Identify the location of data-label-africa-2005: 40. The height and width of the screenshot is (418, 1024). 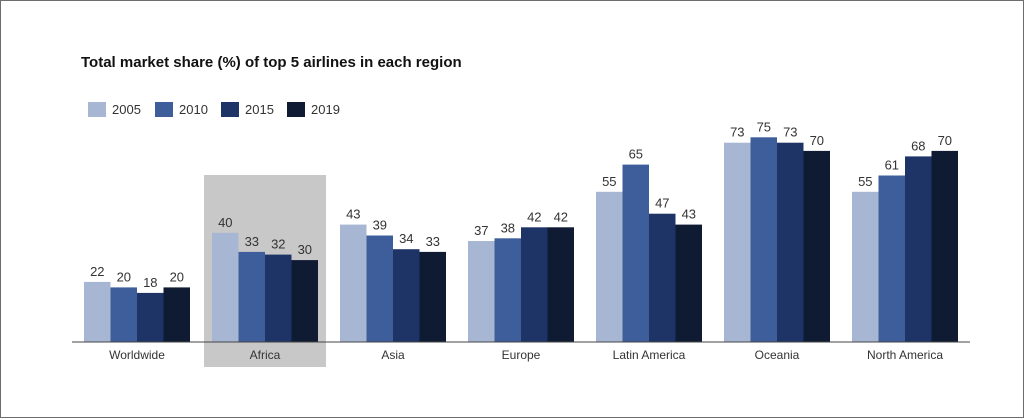
(225, 222).